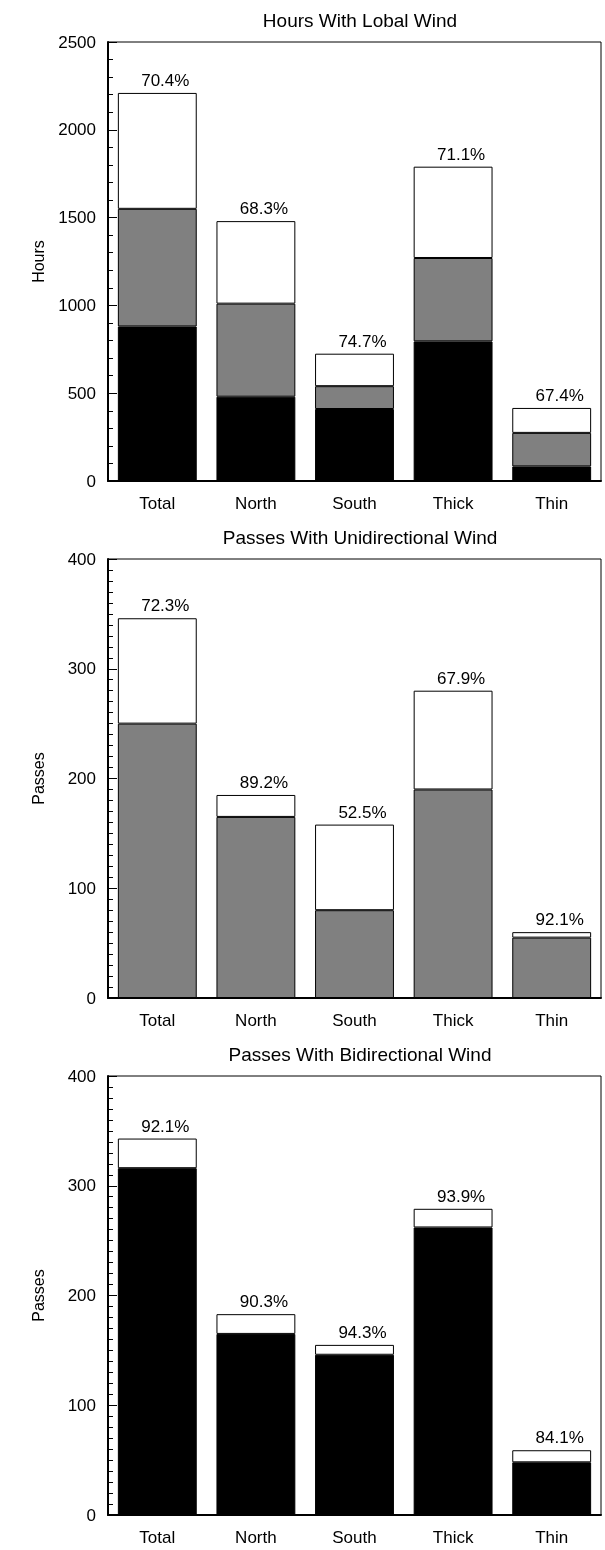 The image size is (605, 1550). I want to click on y-tick-label: 1500, so click(77, 218).